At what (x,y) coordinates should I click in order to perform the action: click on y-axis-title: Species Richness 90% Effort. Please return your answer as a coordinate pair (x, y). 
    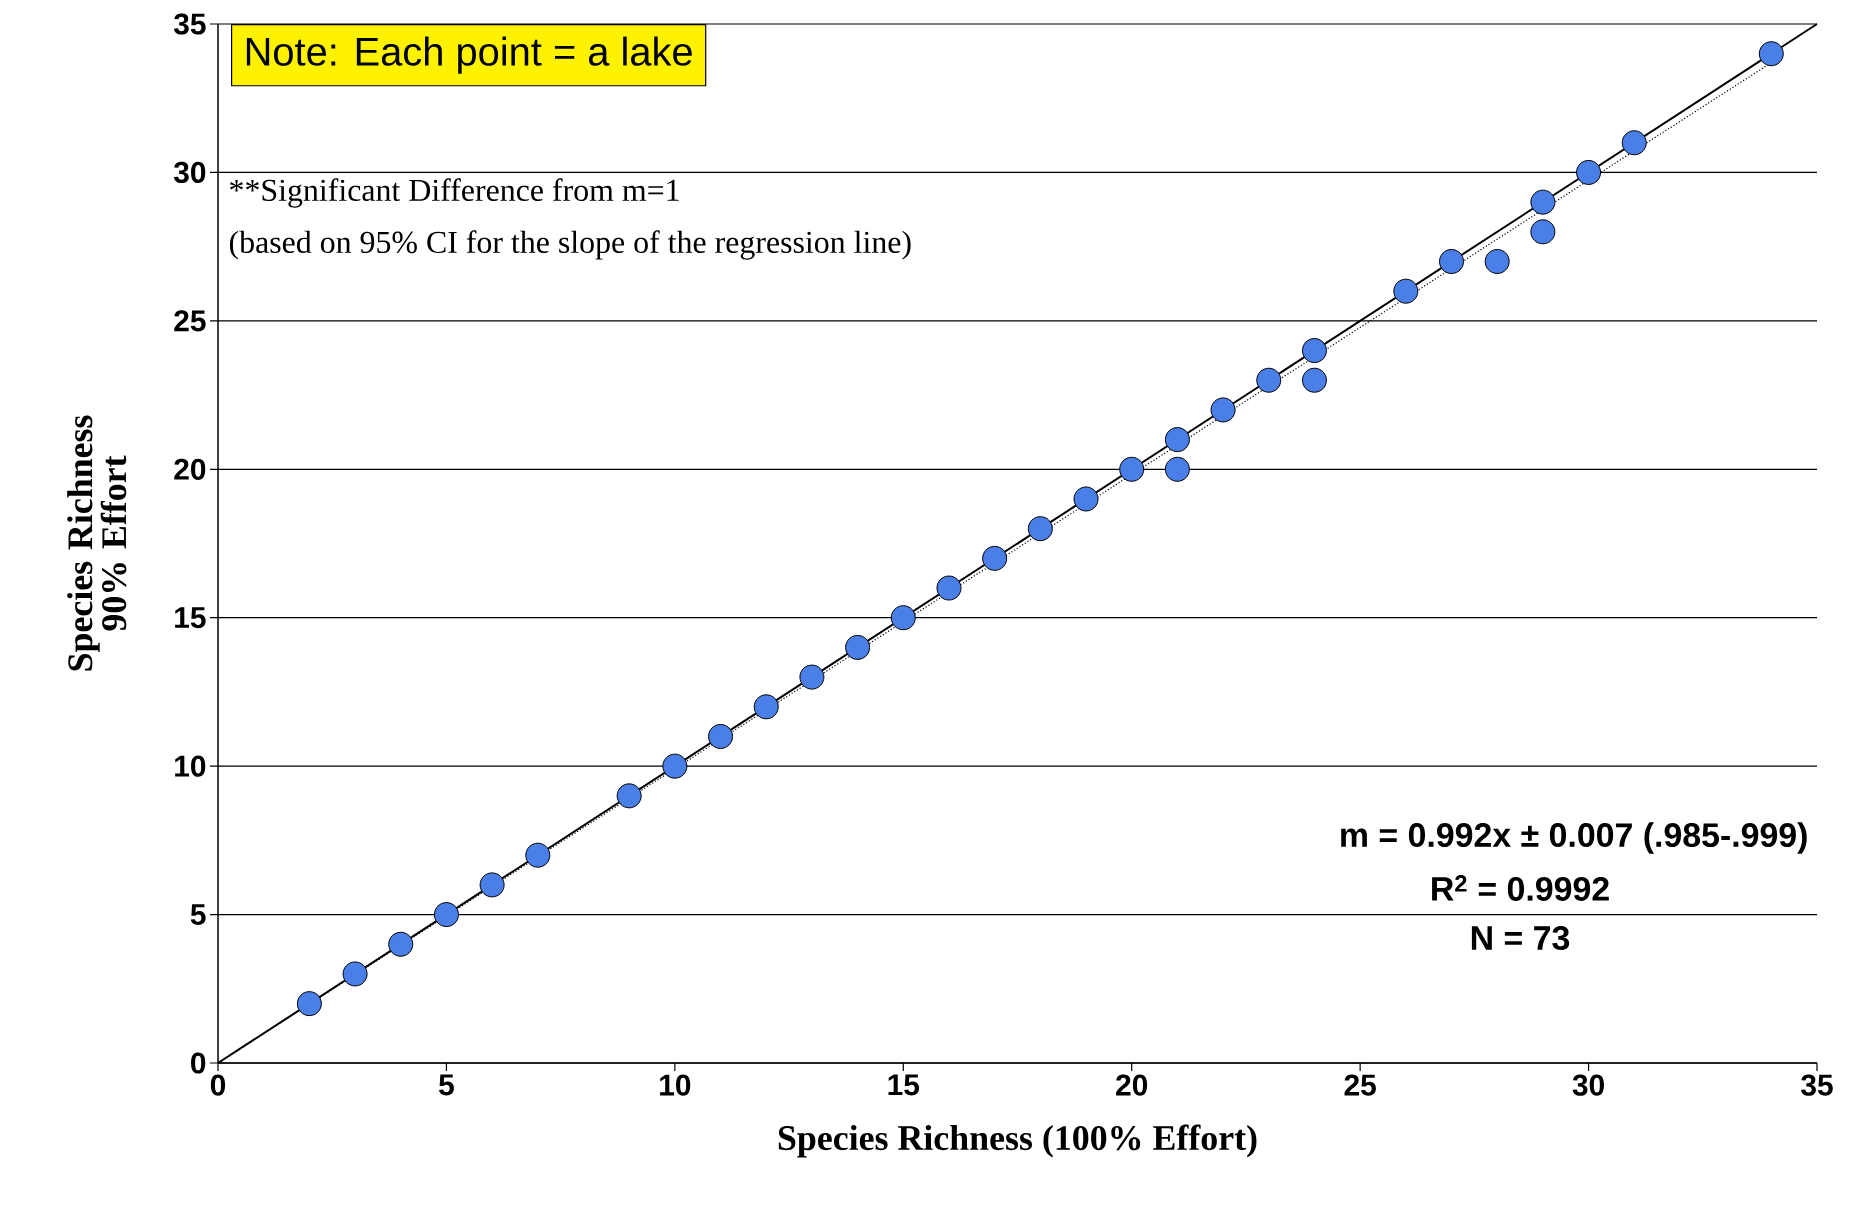
    Looking at the image, I should click on (97, 543).